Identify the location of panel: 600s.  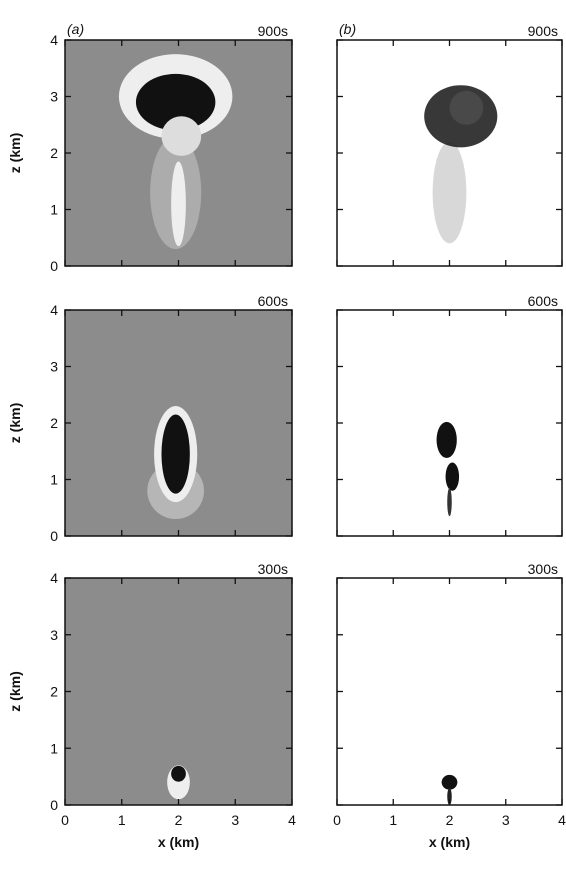
(449, 415).